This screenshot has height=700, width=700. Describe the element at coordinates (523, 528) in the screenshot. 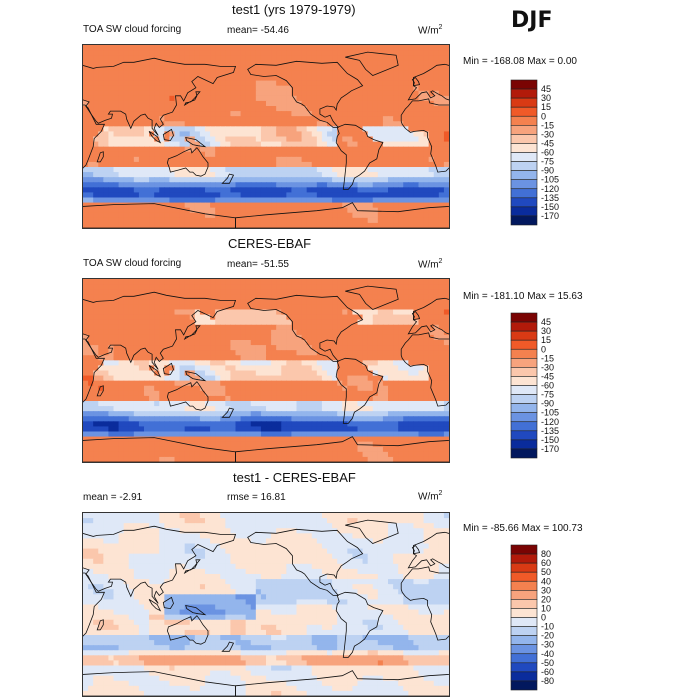

I see `panel3-range: Min = -85.66 Max = 100.73` at that location.